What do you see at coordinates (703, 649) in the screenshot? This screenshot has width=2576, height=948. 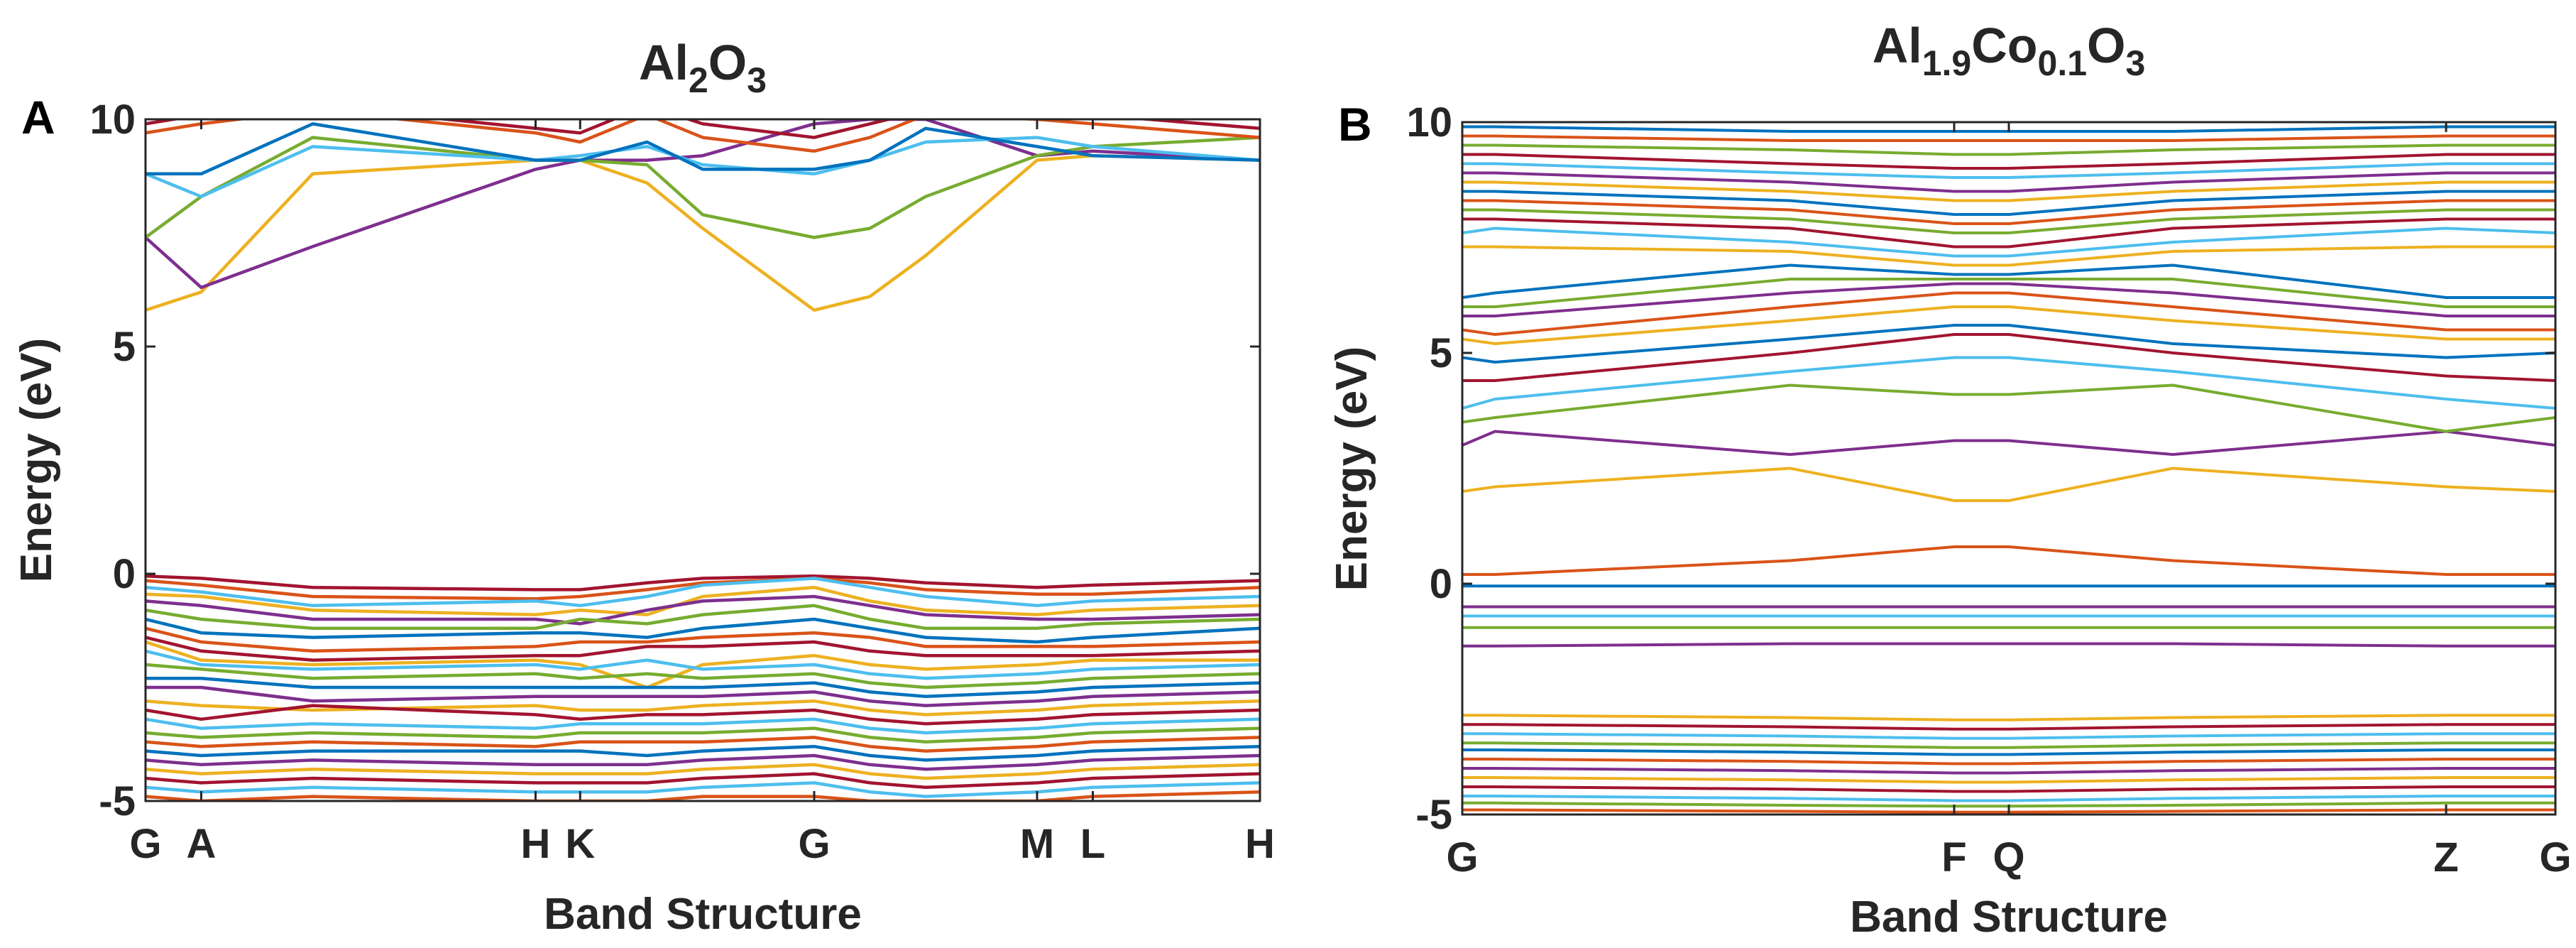 I see `panel-a-band-v9` at bounding box center [703, 649].